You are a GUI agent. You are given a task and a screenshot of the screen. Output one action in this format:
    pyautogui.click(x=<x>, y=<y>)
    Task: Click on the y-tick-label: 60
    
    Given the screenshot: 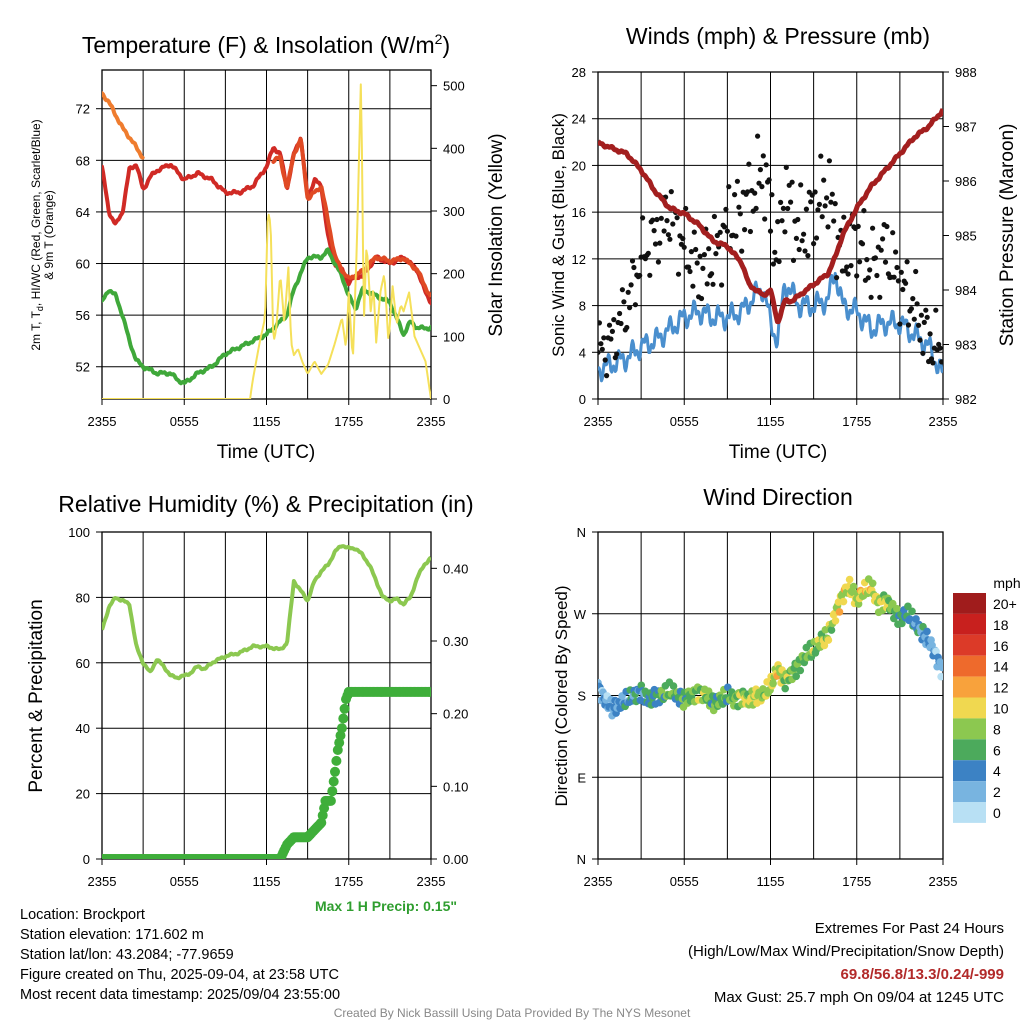 What is the action you would take?
    pyautogui.click(x=83, y=264)
    